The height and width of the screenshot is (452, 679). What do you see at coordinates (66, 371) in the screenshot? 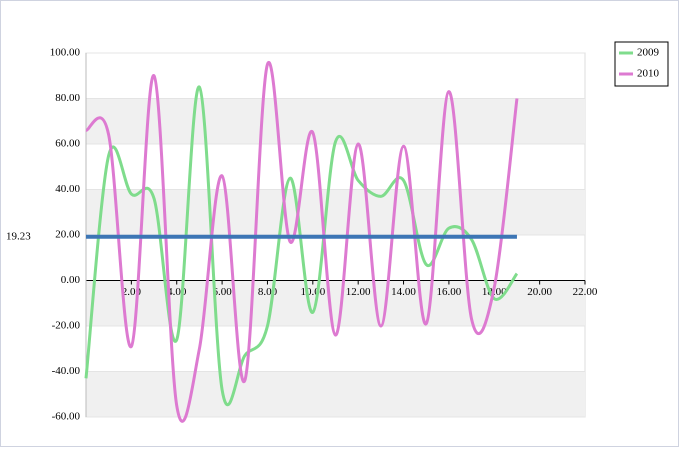
I see `y-tick-label: -40.00` at bounding box center [66, 371].